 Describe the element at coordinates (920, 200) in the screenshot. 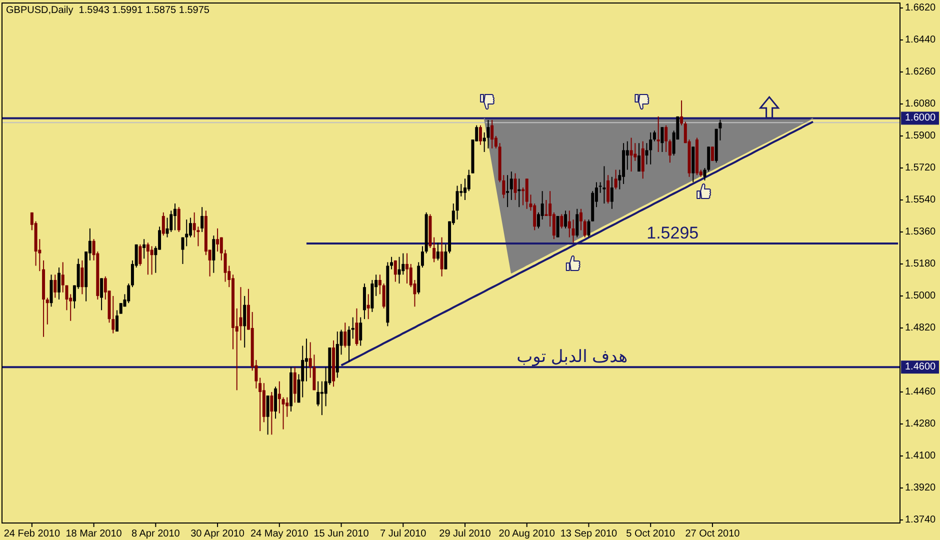

I see `y-tick-label: 1.5540` at that location.